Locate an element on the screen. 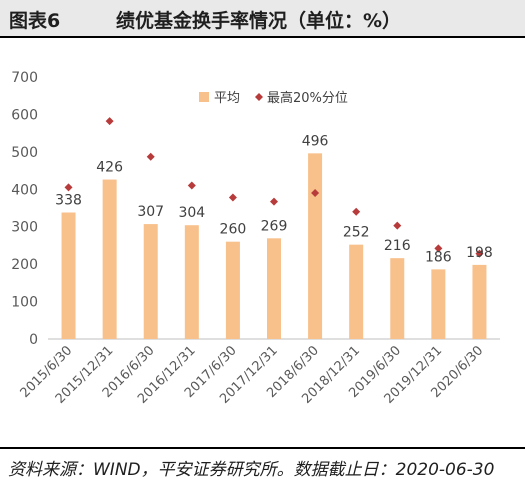 This screenshot has width=525, height=485. bar-data-label: 426 is located at coordinates (109, 168).